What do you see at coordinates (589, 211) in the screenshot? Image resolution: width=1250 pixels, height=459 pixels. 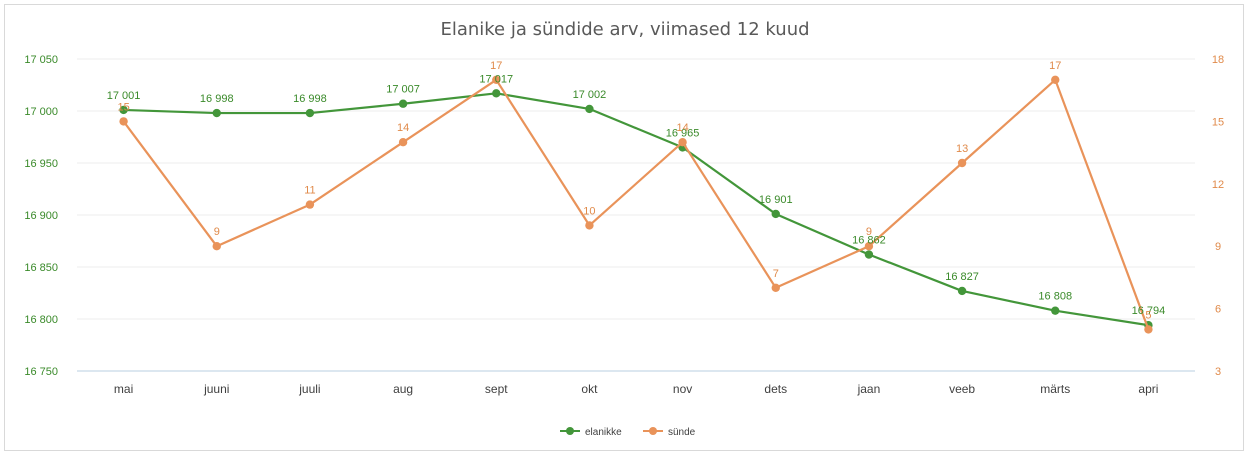 I see `data-label: 10` at bounding box center [589, 211].